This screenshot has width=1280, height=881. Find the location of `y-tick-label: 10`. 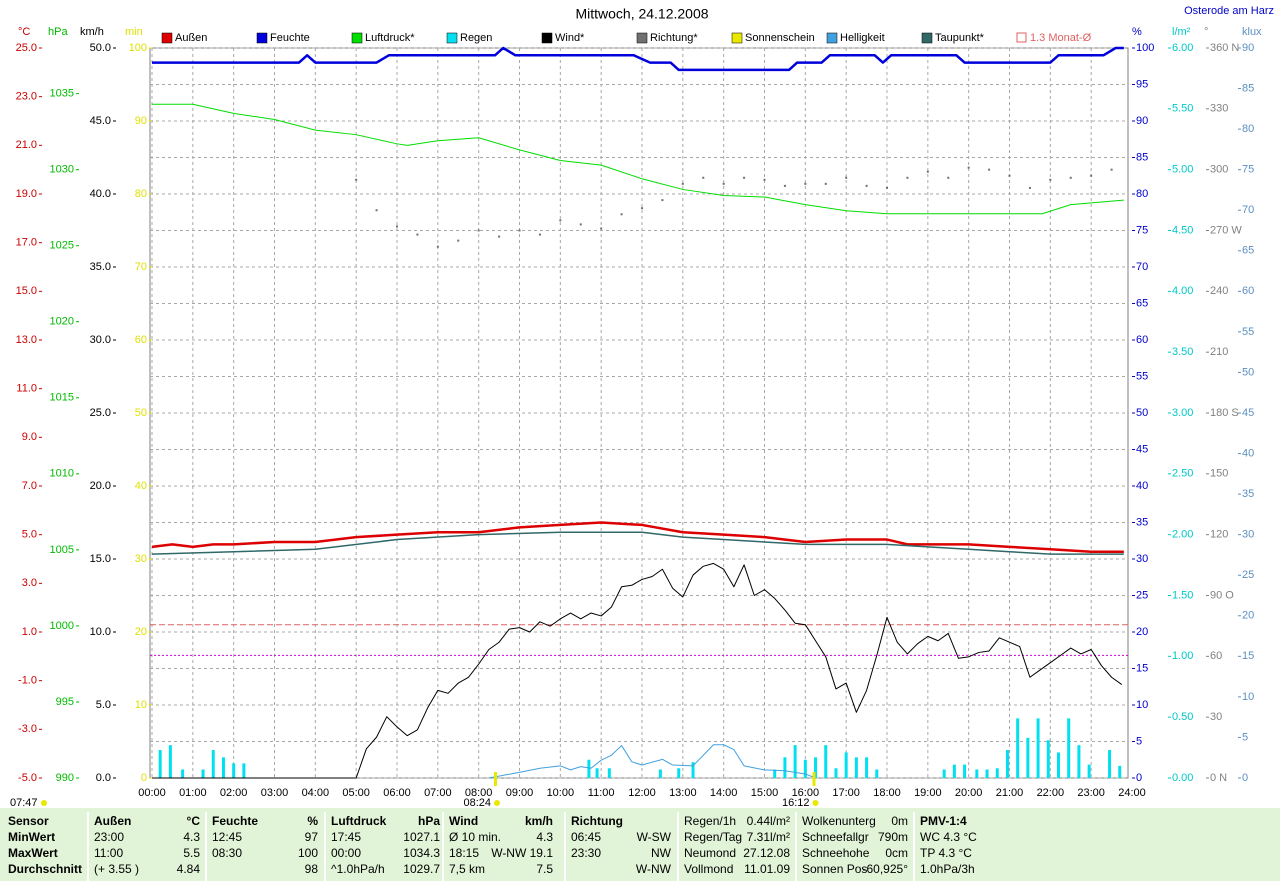

y-tick-label: 10 is located at coordinates (1248, 697).